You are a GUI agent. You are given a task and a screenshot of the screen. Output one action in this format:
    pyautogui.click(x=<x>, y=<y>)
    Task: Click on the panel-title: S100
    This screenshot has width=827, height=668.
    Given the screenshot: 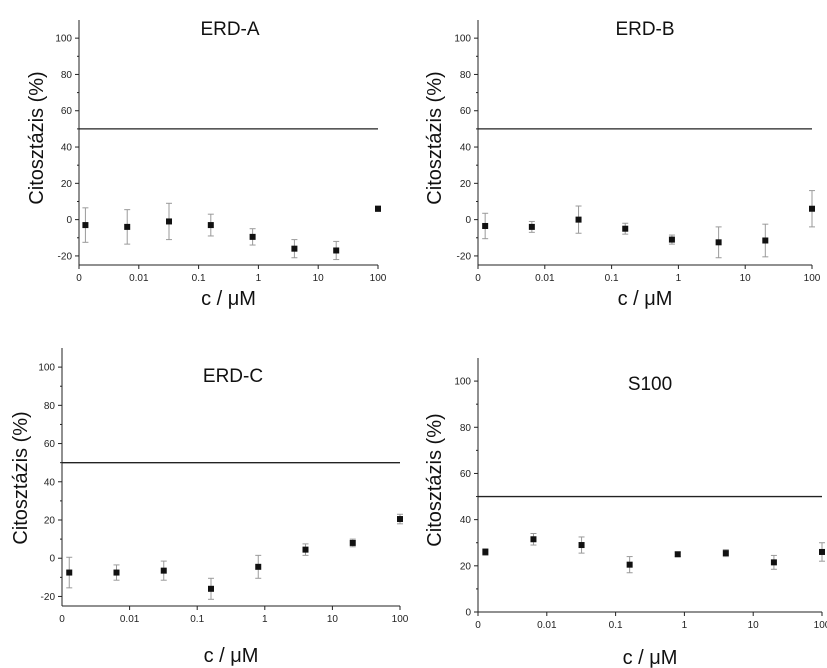 What is the action you would take?
    pyautogui.click(x=650, y=384)
    